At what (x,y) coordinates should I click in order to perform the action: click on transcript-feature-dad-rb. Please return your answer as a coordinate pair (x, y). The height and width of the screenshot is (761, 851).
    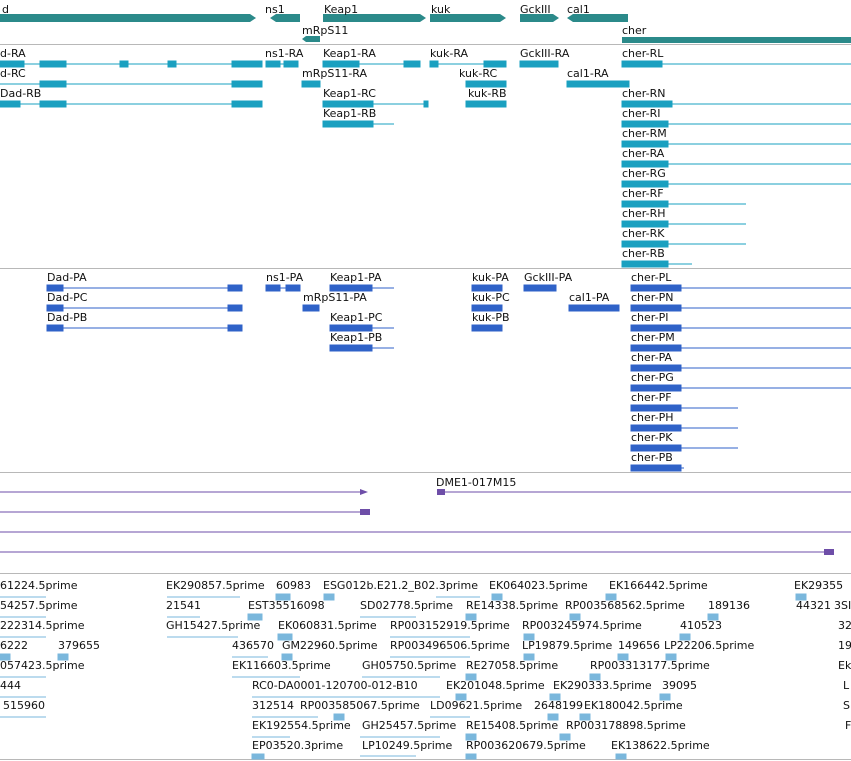
    Looking at the image, I should click on (131, 104).